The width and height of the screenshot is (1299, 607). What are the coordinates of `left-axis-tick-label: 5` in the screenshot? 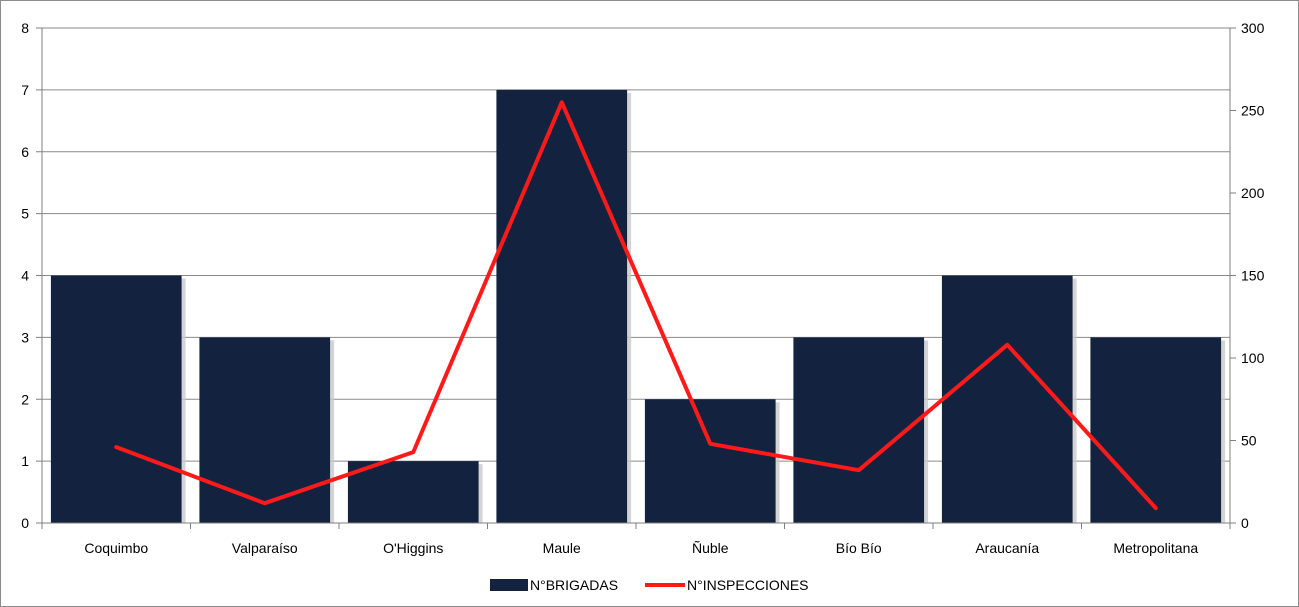 It's located at (25, 214).